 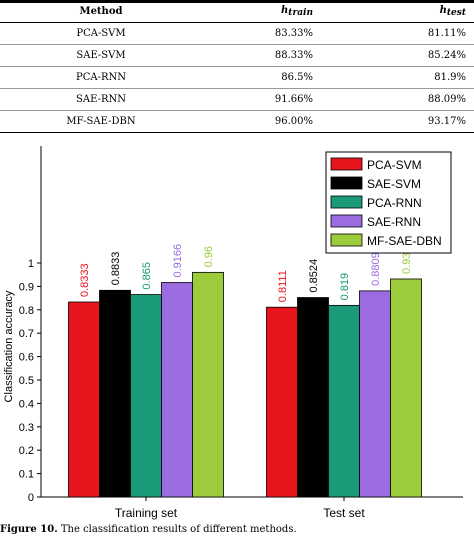 What do you see at coordinates (31, 498) in the screenshot?
I see `y-tick-label: 0` at bounding box center [31, 498].